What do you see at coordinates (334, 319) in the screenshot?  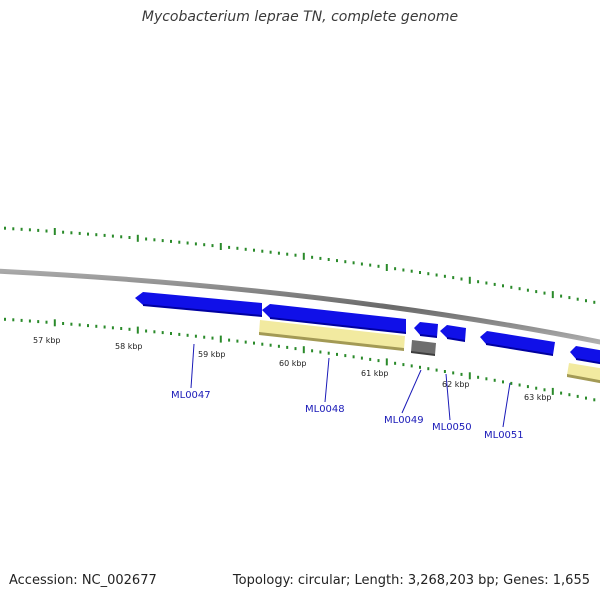 I see `gene-ml0048-arrow` at bounding box center [334, 319].